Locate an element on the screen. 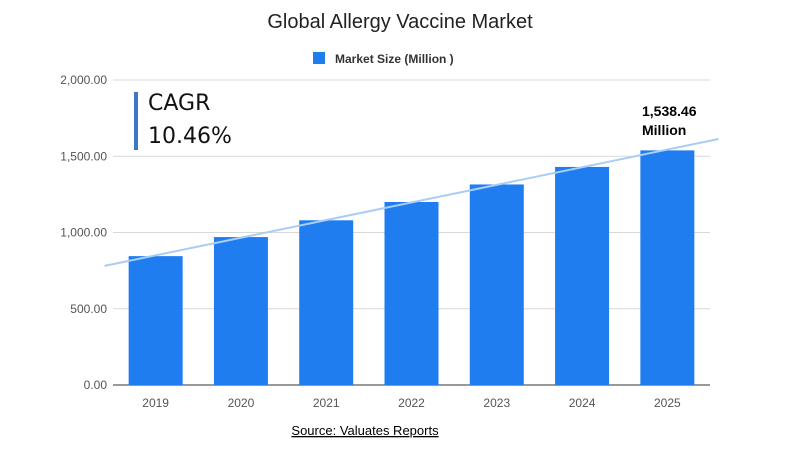  x-tick-label: 2020 is located at coordinates (241, 403).